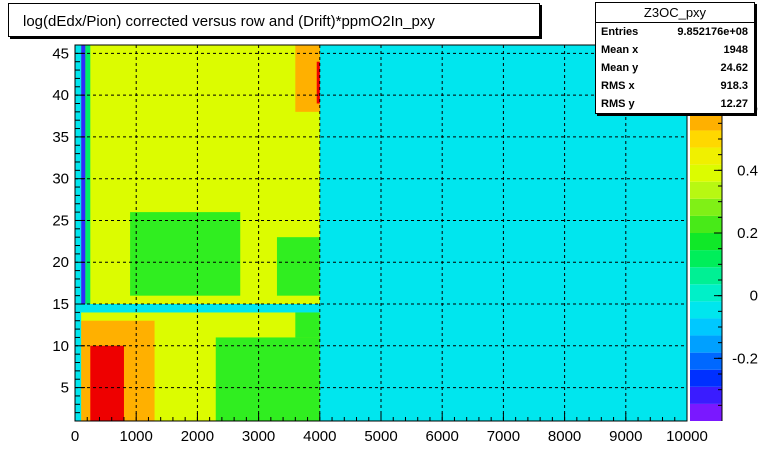 This screenshot has width=763, height=469. Describe the element at coordinates (60, 304) in the screenshot. I see `y-tick-label: 15` at that location.